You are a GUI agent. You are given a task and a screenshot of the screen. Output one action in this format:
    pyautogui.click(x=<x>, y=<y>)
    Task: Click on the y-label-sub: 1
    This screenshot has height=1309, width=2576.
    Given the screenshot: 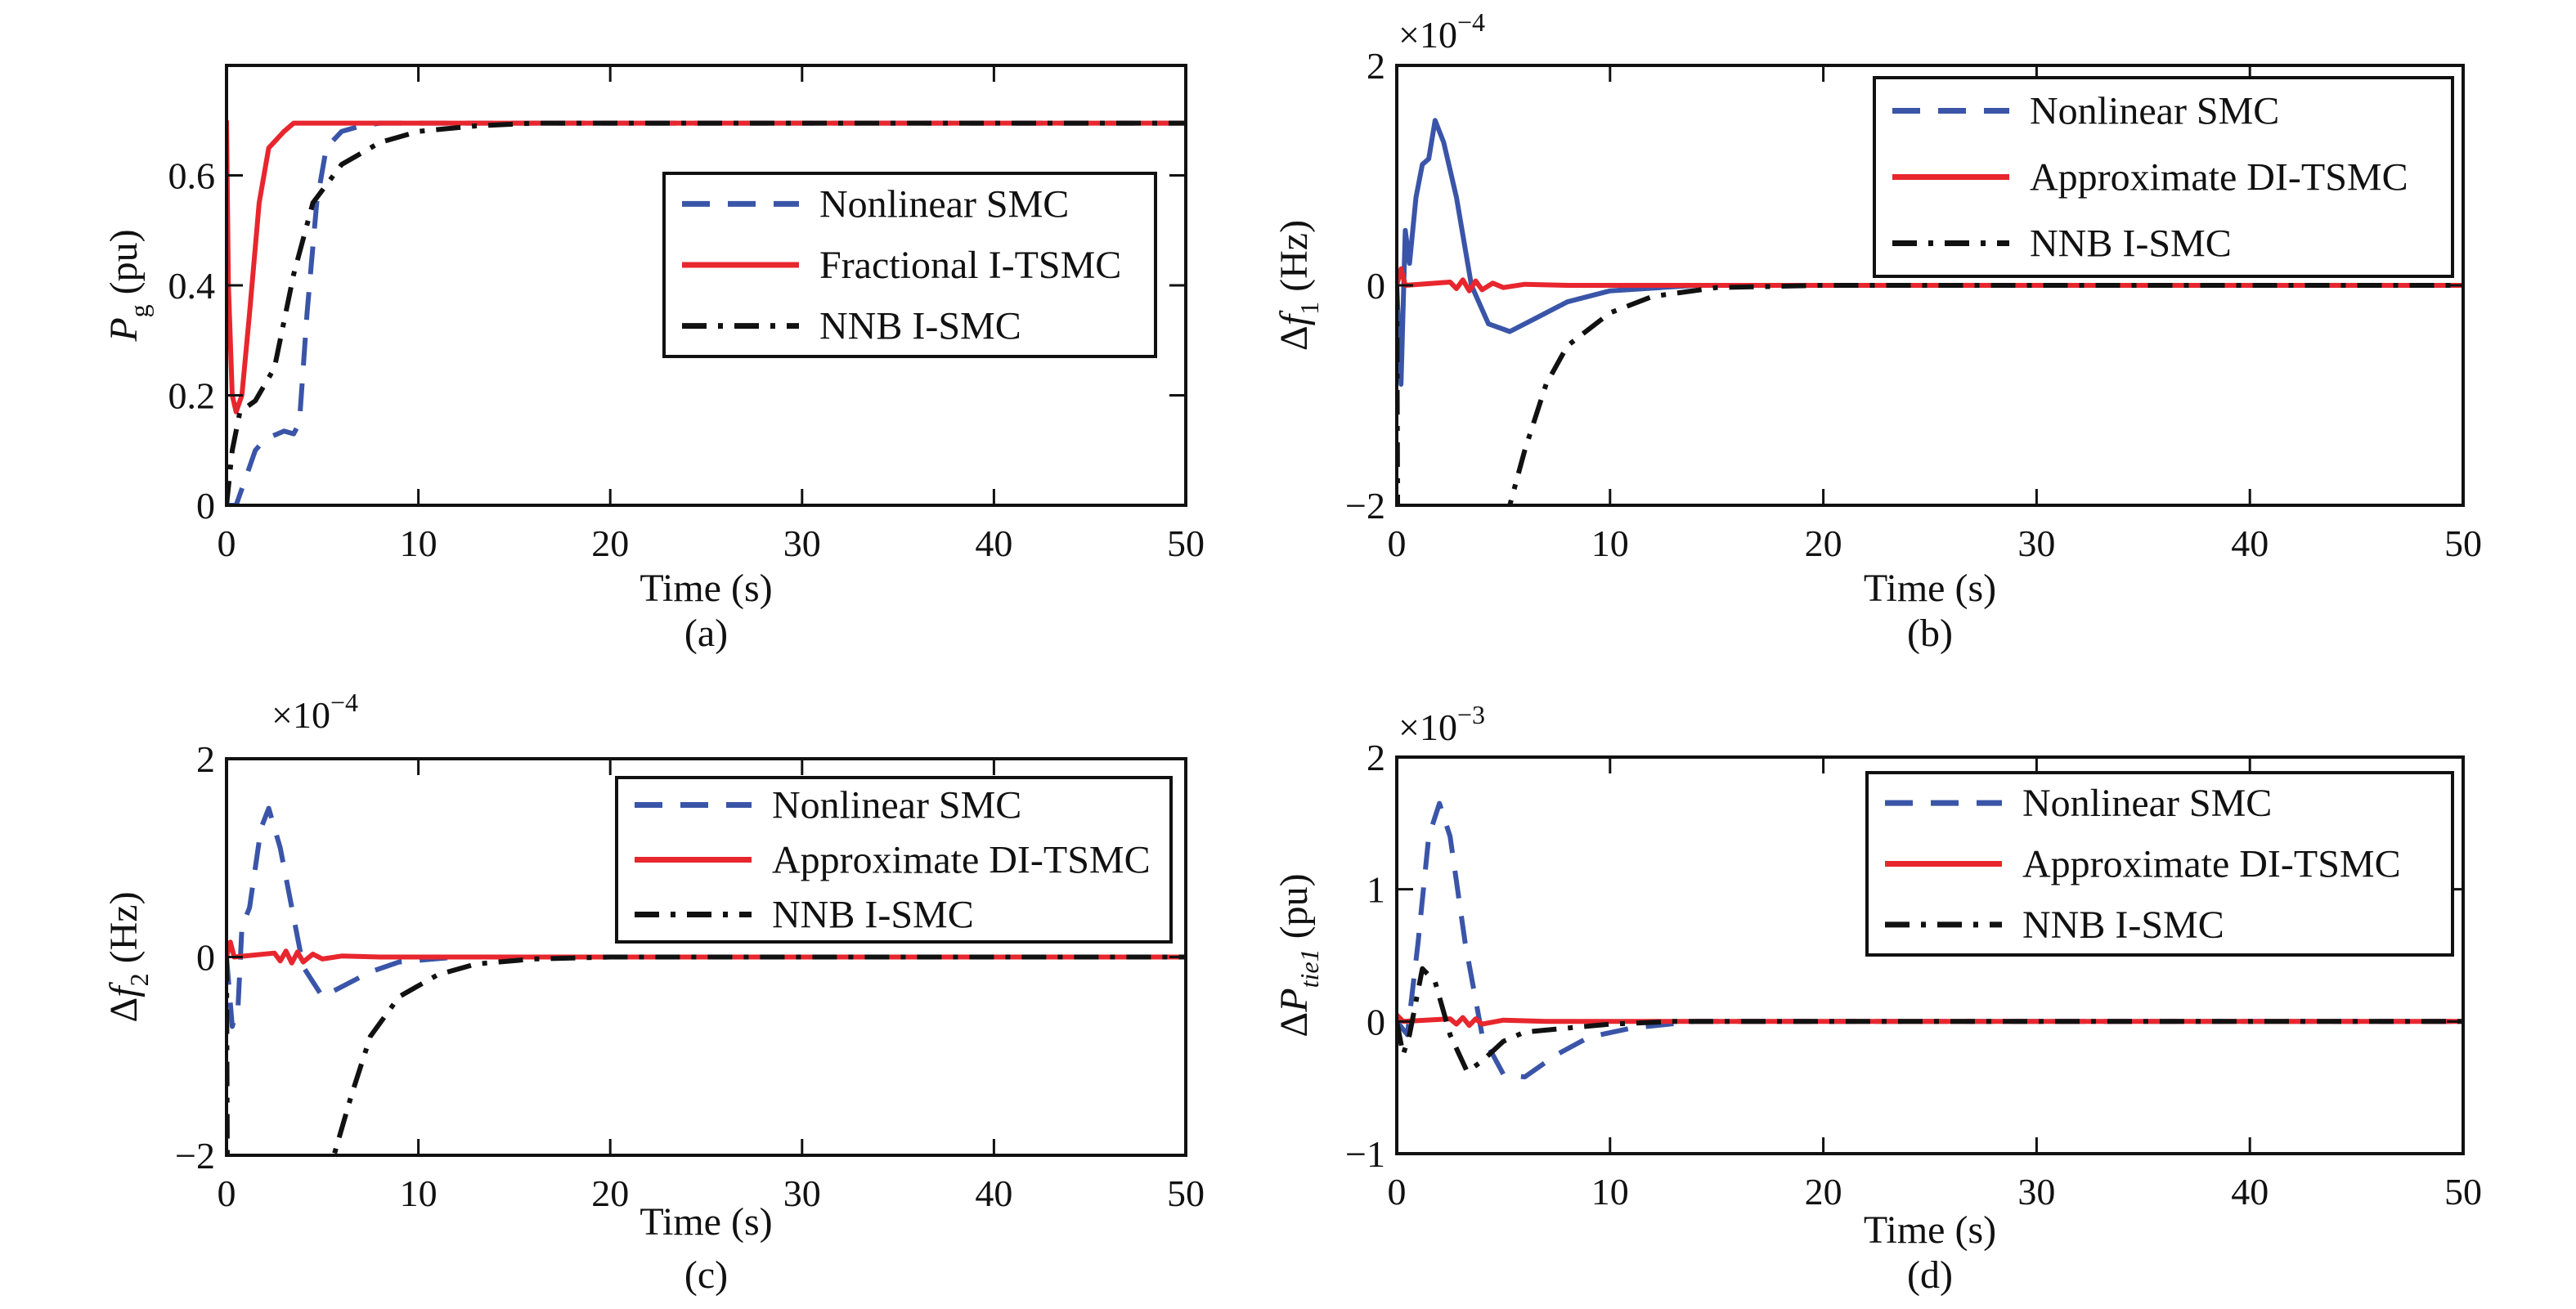 What is the action you would take?
    pyautogui.click(x=1309, y=308)
    